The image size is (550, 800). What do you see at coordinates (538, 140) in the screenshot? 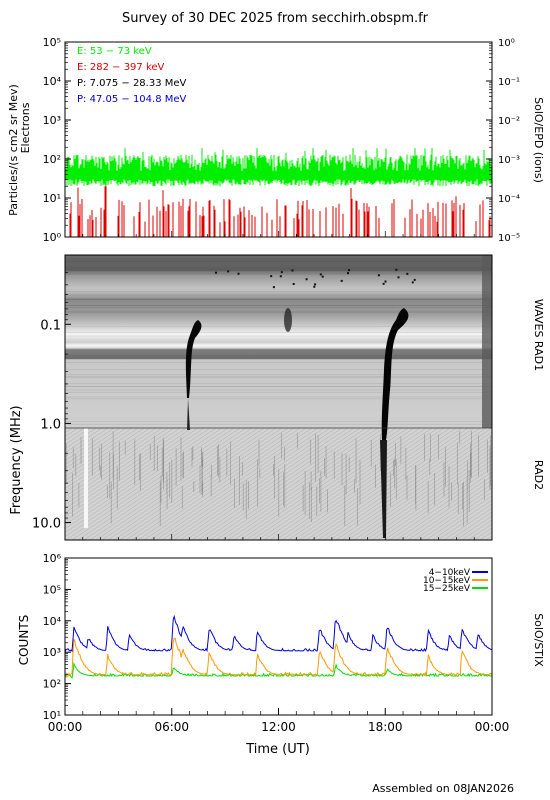
I see `epd-ylabel-right: SolO/EPD (ions)` at bounding box center [538, 140].